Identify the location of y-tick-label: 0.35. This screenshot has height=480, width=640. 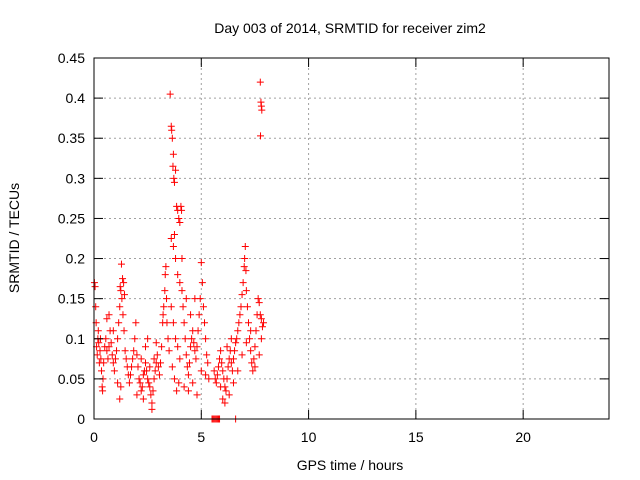
(71, 138).